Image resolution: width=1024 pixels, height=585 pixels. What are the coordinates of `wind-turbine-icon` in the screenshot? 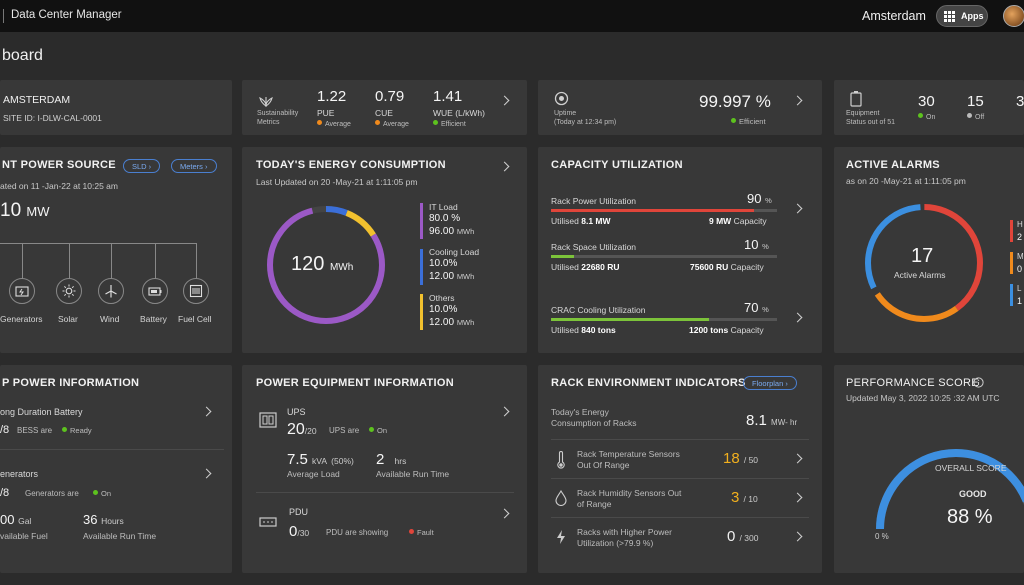 It's located at (111, 291).